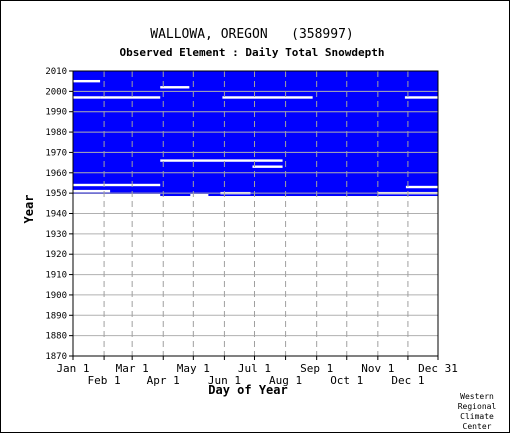 The image size is (510, 433). Describe the element at coordinates (56, 113) in the screenshot. I see `y-tick-label: 1990` at that location.